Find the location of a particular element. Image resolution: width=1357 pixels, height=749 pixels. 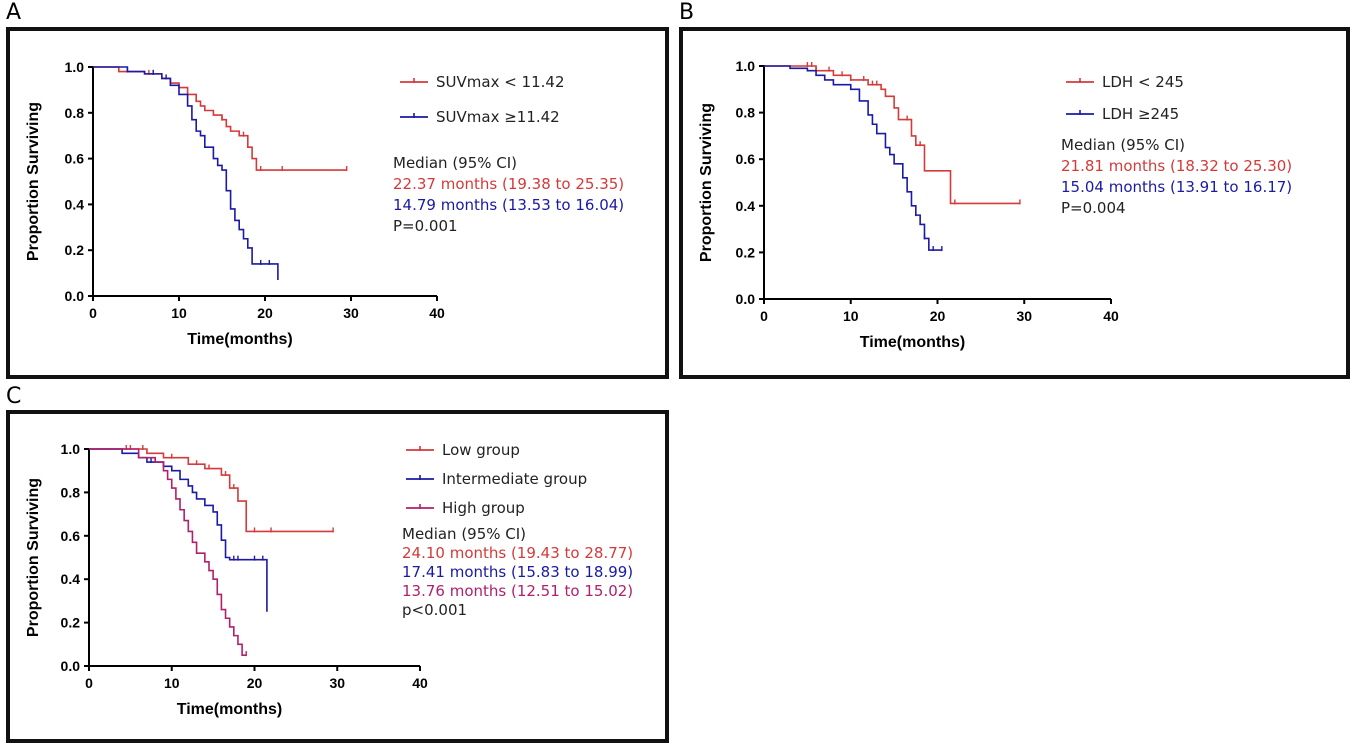

annotation-text: 17.41 months (15.83 to 18.99) is located at coordinates (517, 572).